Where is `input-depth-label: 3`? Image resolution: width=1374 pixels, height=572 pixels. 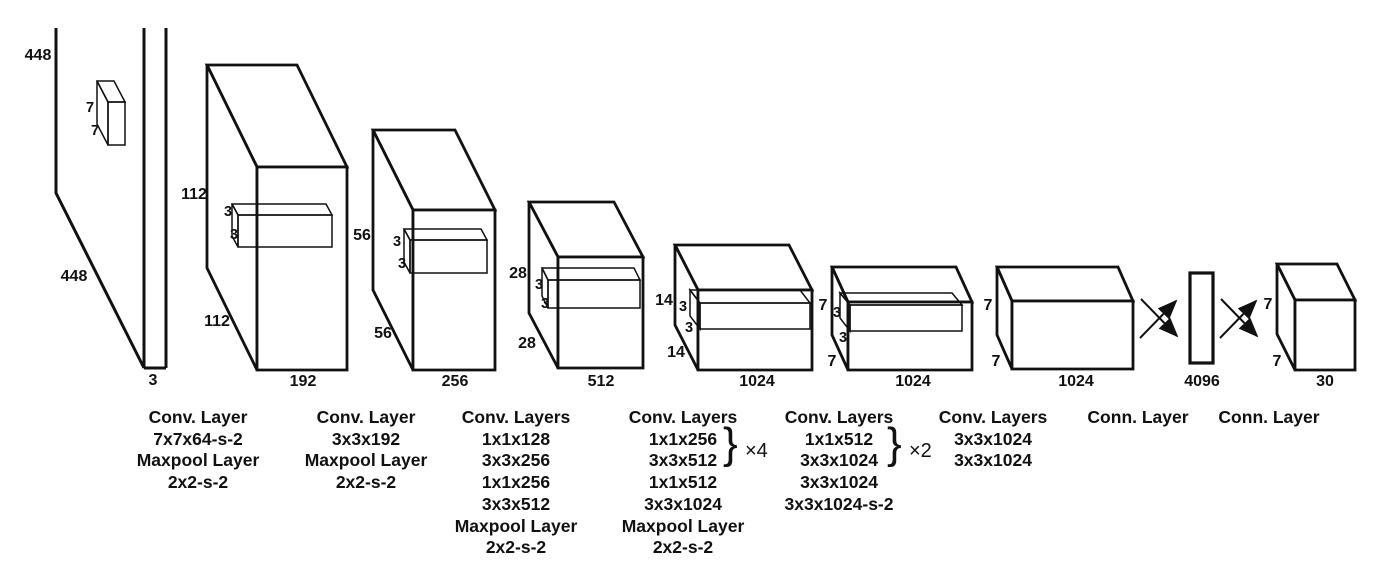 input-depth-label: 3 is located at coordinates (153, 380).